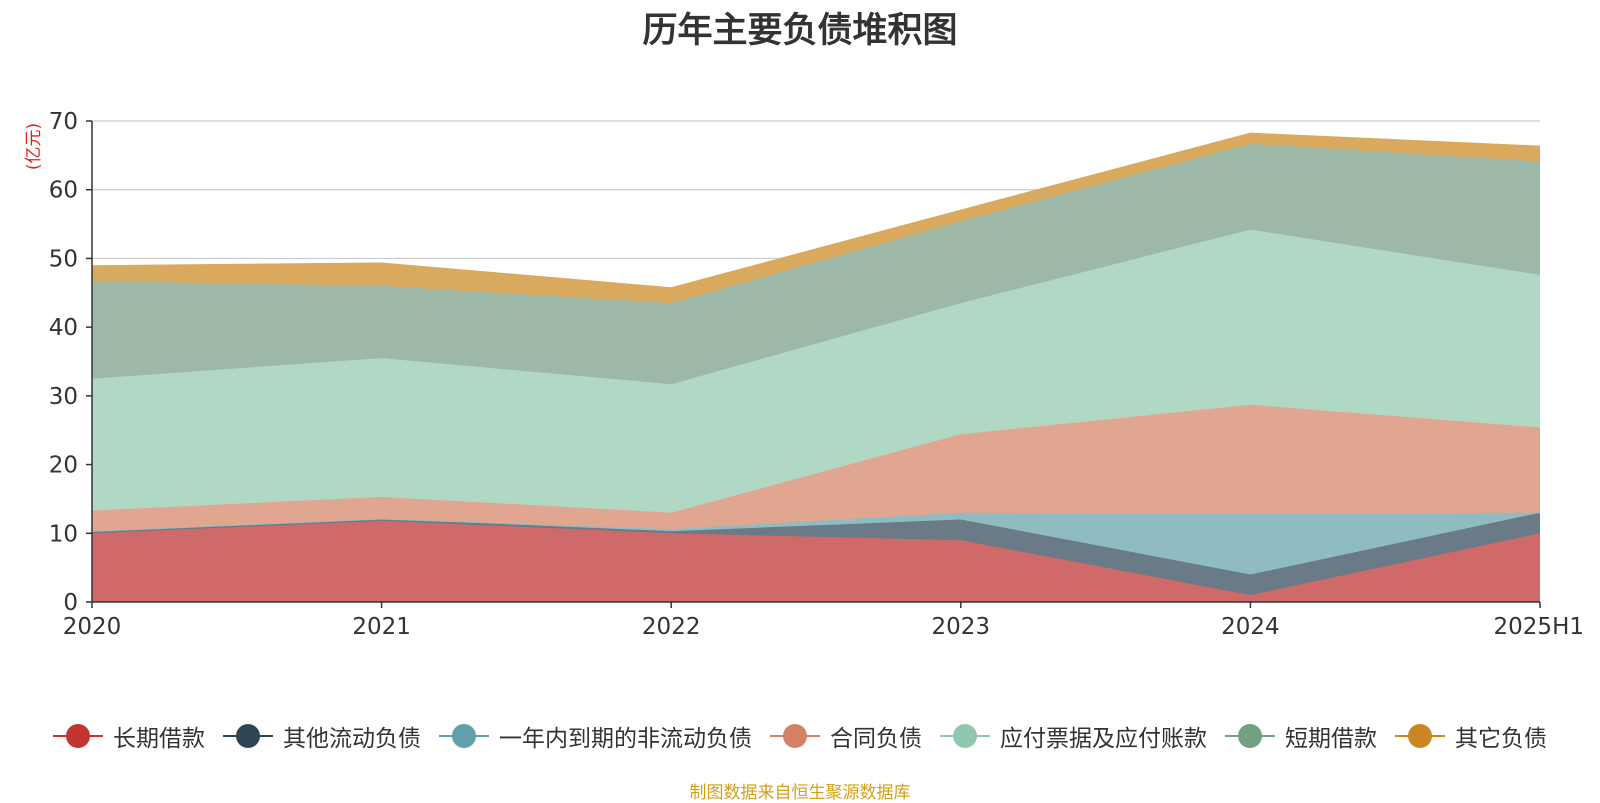 This screenshot has height=803, width=1600. What do you see at coordinates (800, 31) in the screenshot?
I see `chart-title: 历年主要负债堆积图` at bounding box center [800, 31].